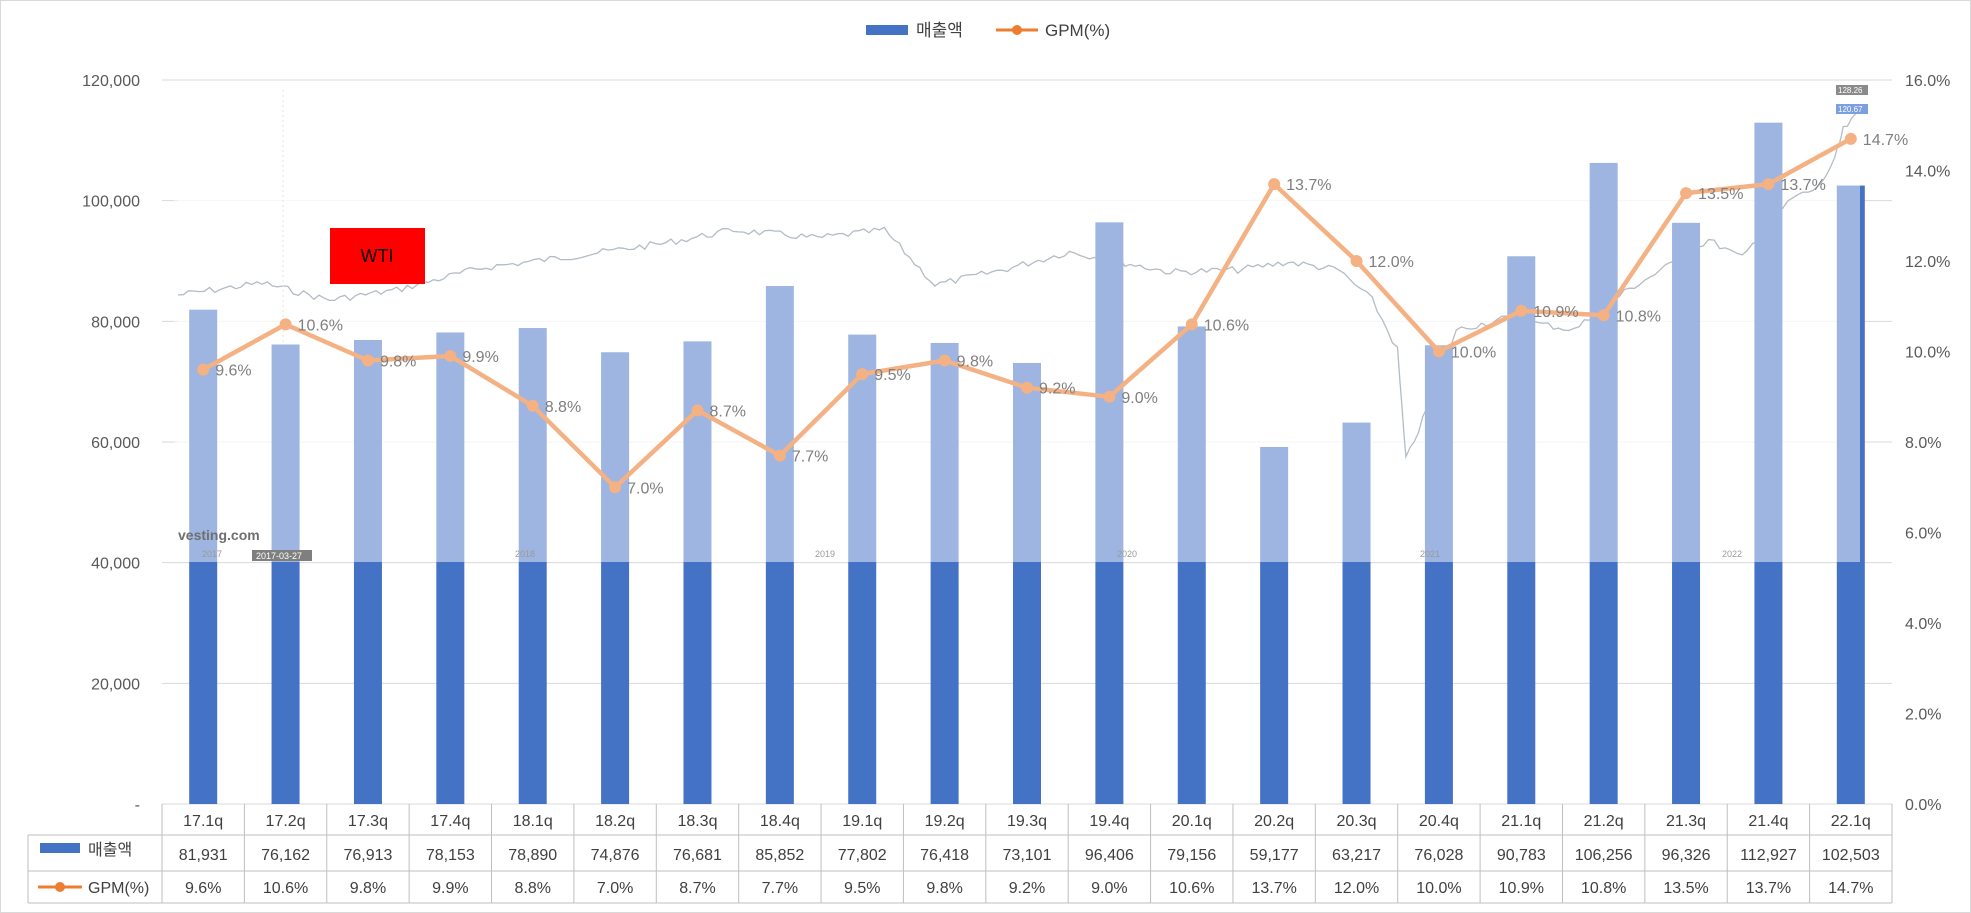 This screenshot has width=1971, height=913. What do you see at coordinates (780, 888) in the screenshot?
I see `table-cell-gpm: 7.7%` at bounding box center [780, 888].